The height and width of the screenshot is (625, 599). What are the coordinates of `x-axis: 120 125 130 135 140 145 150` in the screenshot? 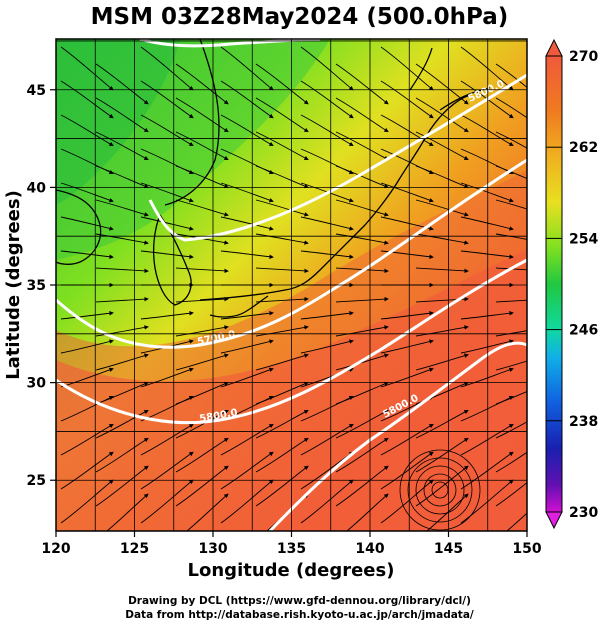 It's located at (291, 544).